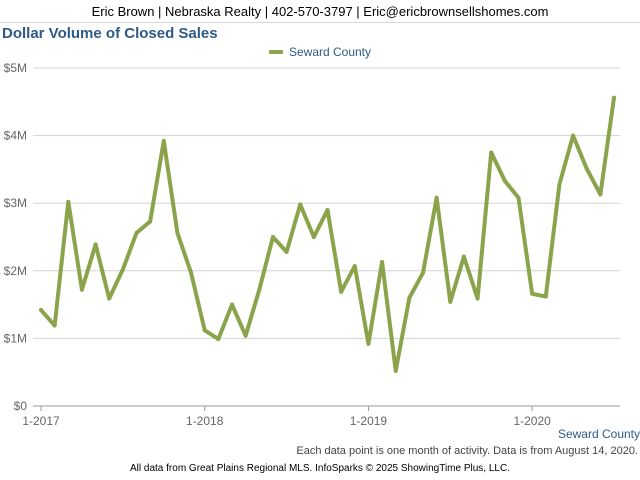 The height and width of the screenshot is (480, 640). Describe the element at coordinates (598, 434) in the screenshot. I see `footer-series-label: Seward County` at that location.